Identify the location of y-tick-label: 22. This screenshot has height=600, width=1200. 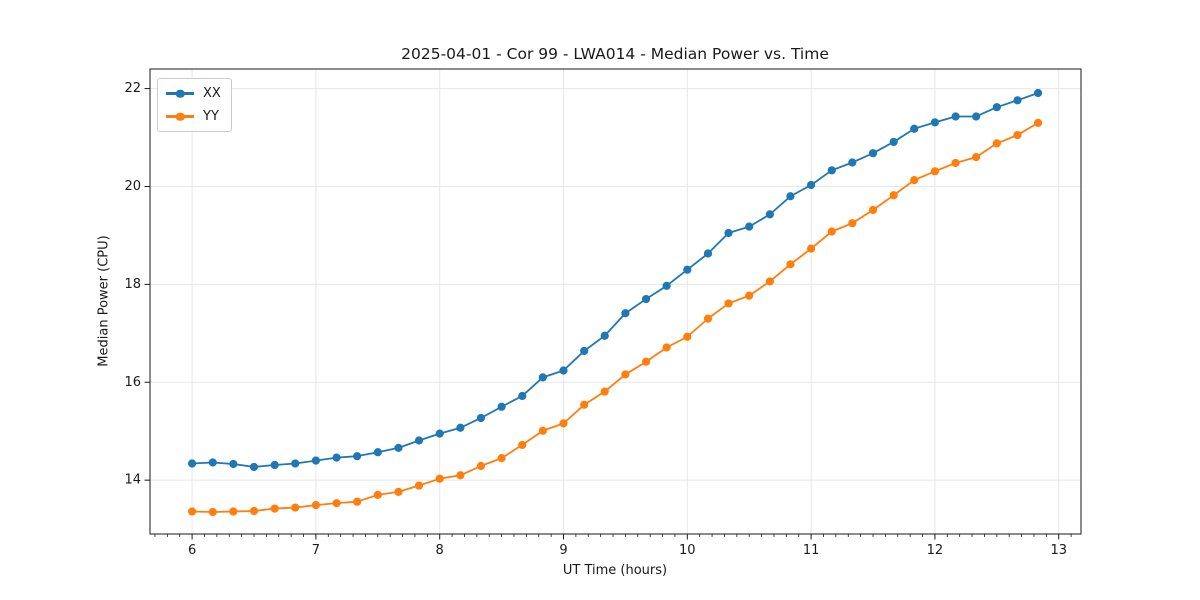
(132, 88).